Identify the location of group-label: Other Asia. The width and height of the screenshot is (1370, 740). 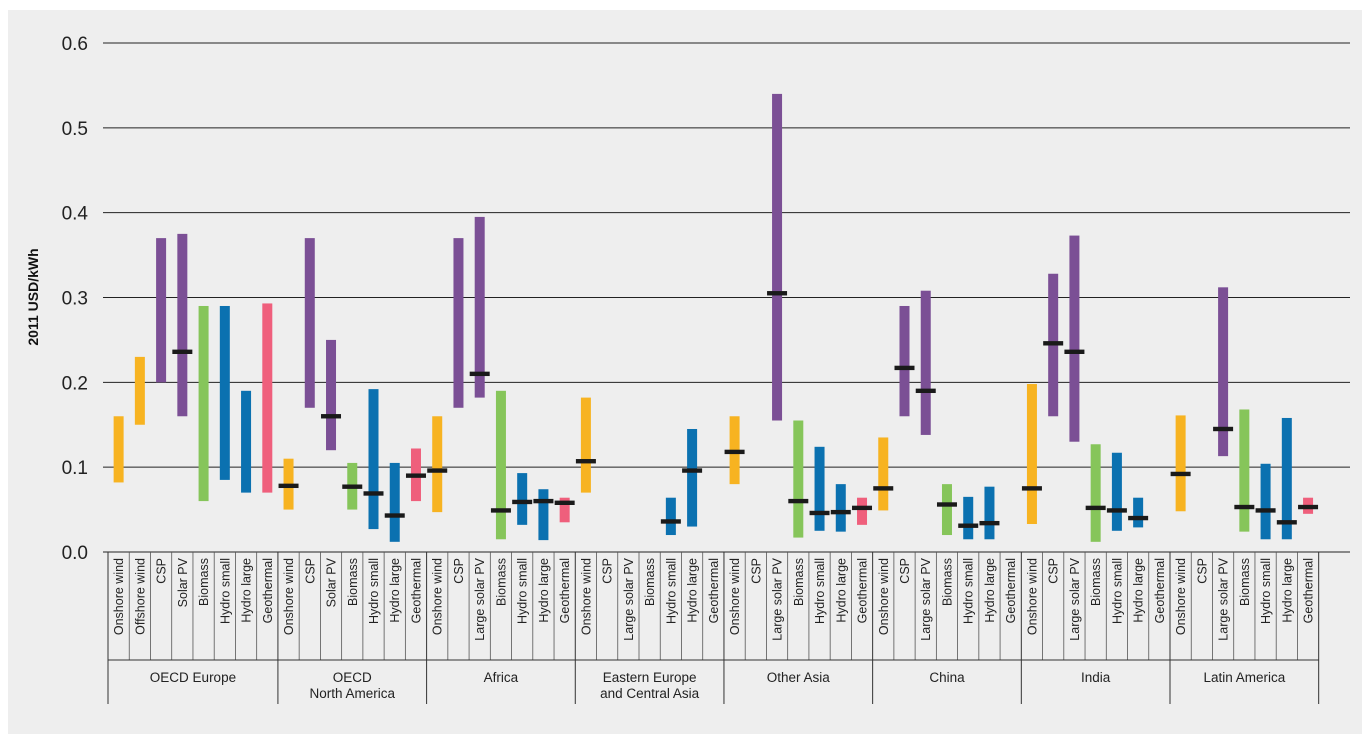
(799, 677).